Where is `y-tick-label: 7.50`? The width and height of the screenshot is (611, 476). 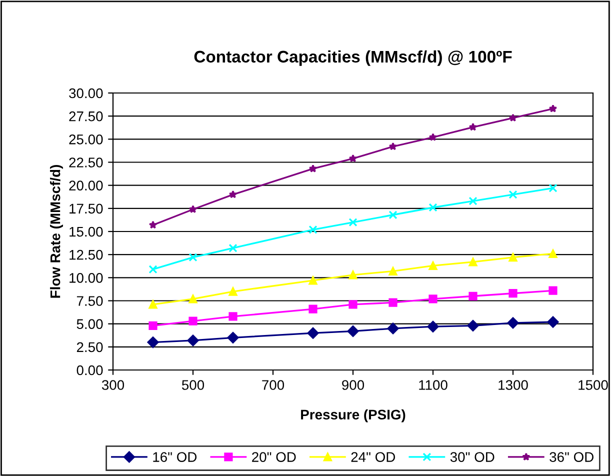
y-tick-label: 7.50 is located at coordinates (89, 301).